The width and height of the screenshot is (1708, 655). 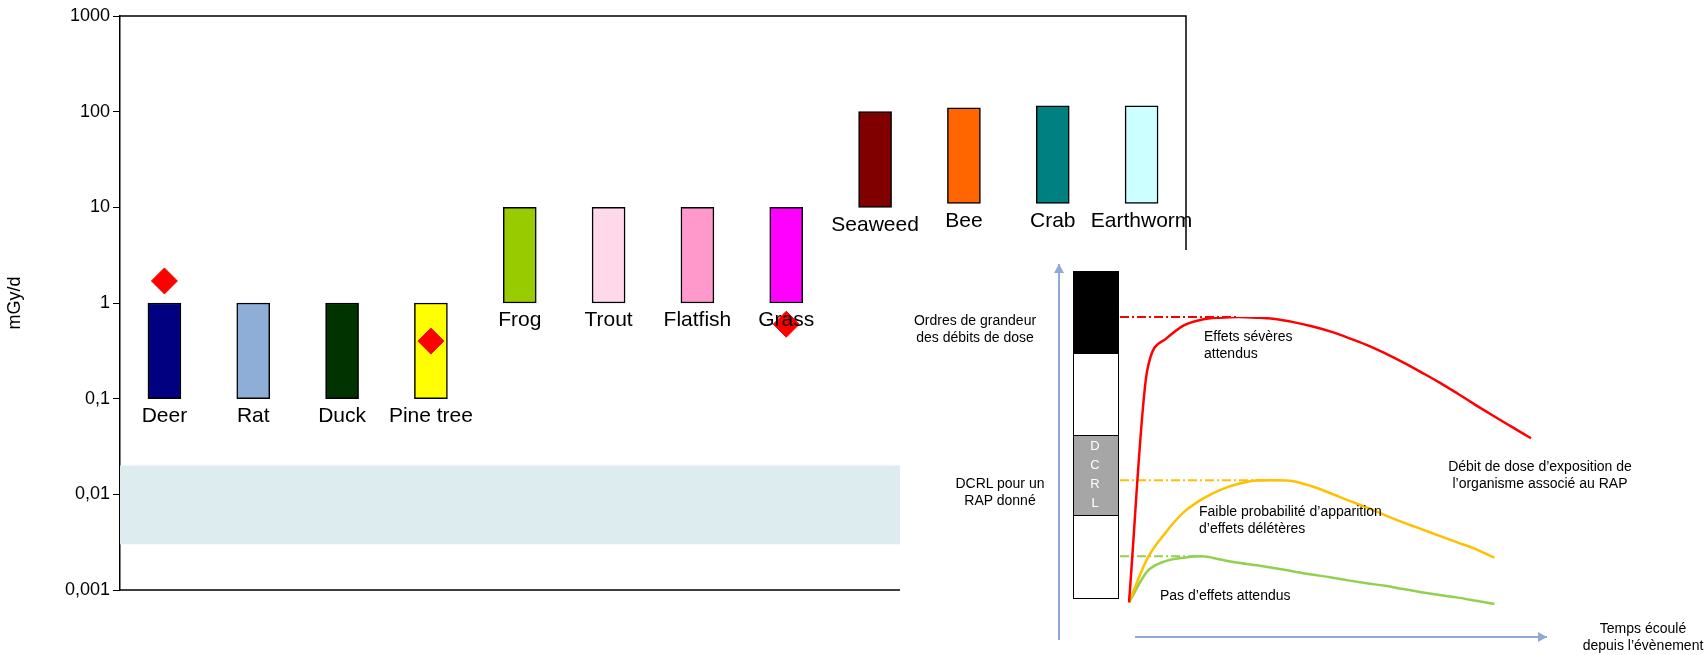 What do you see at coordinates (1540, 475) in the screenshot?
I see `annotation: Débit de dose d’exposition de l’organisme associé au RAP` at bounding box center [1540, 475].